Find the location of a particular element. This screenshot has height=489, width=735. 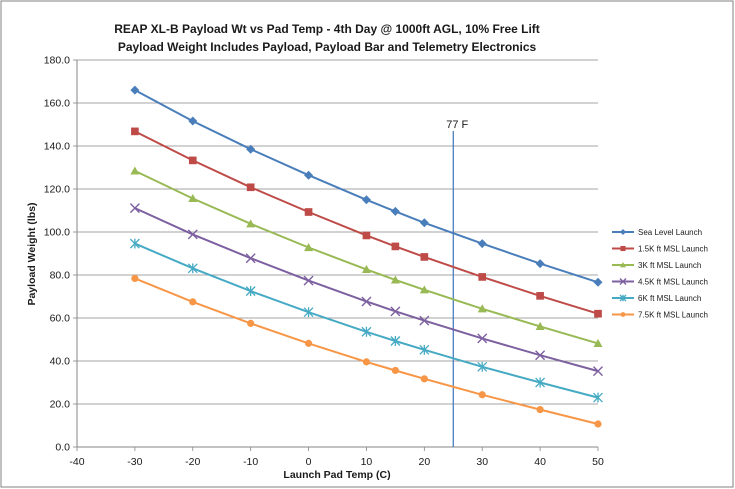

legend-label: 3K ft MSL Launch is located at coordinates (669, 265).